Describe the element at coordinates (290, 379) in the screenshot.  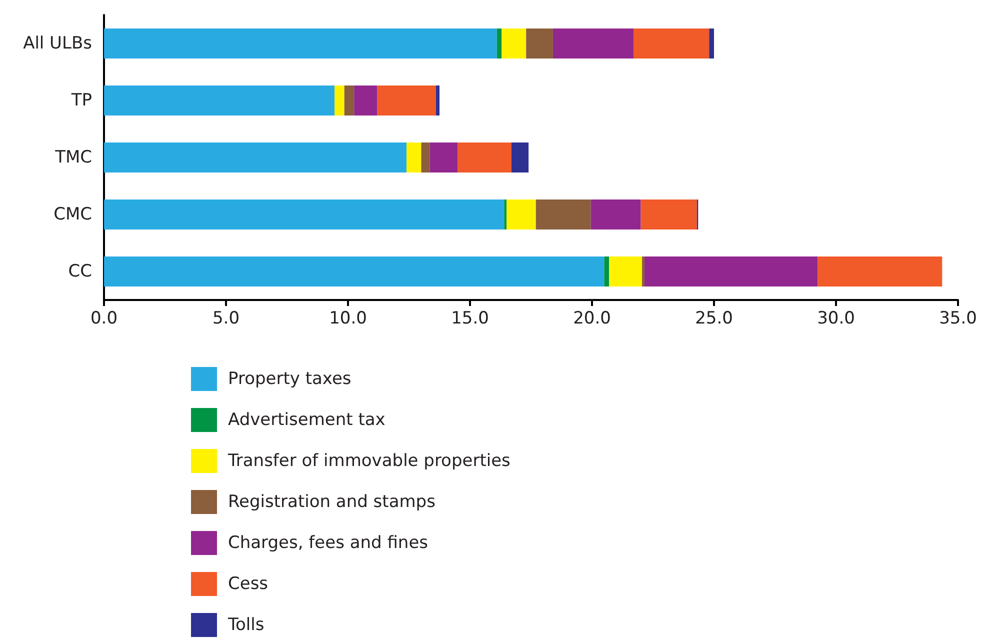
I see `legend-label: Property taxes` at that location.